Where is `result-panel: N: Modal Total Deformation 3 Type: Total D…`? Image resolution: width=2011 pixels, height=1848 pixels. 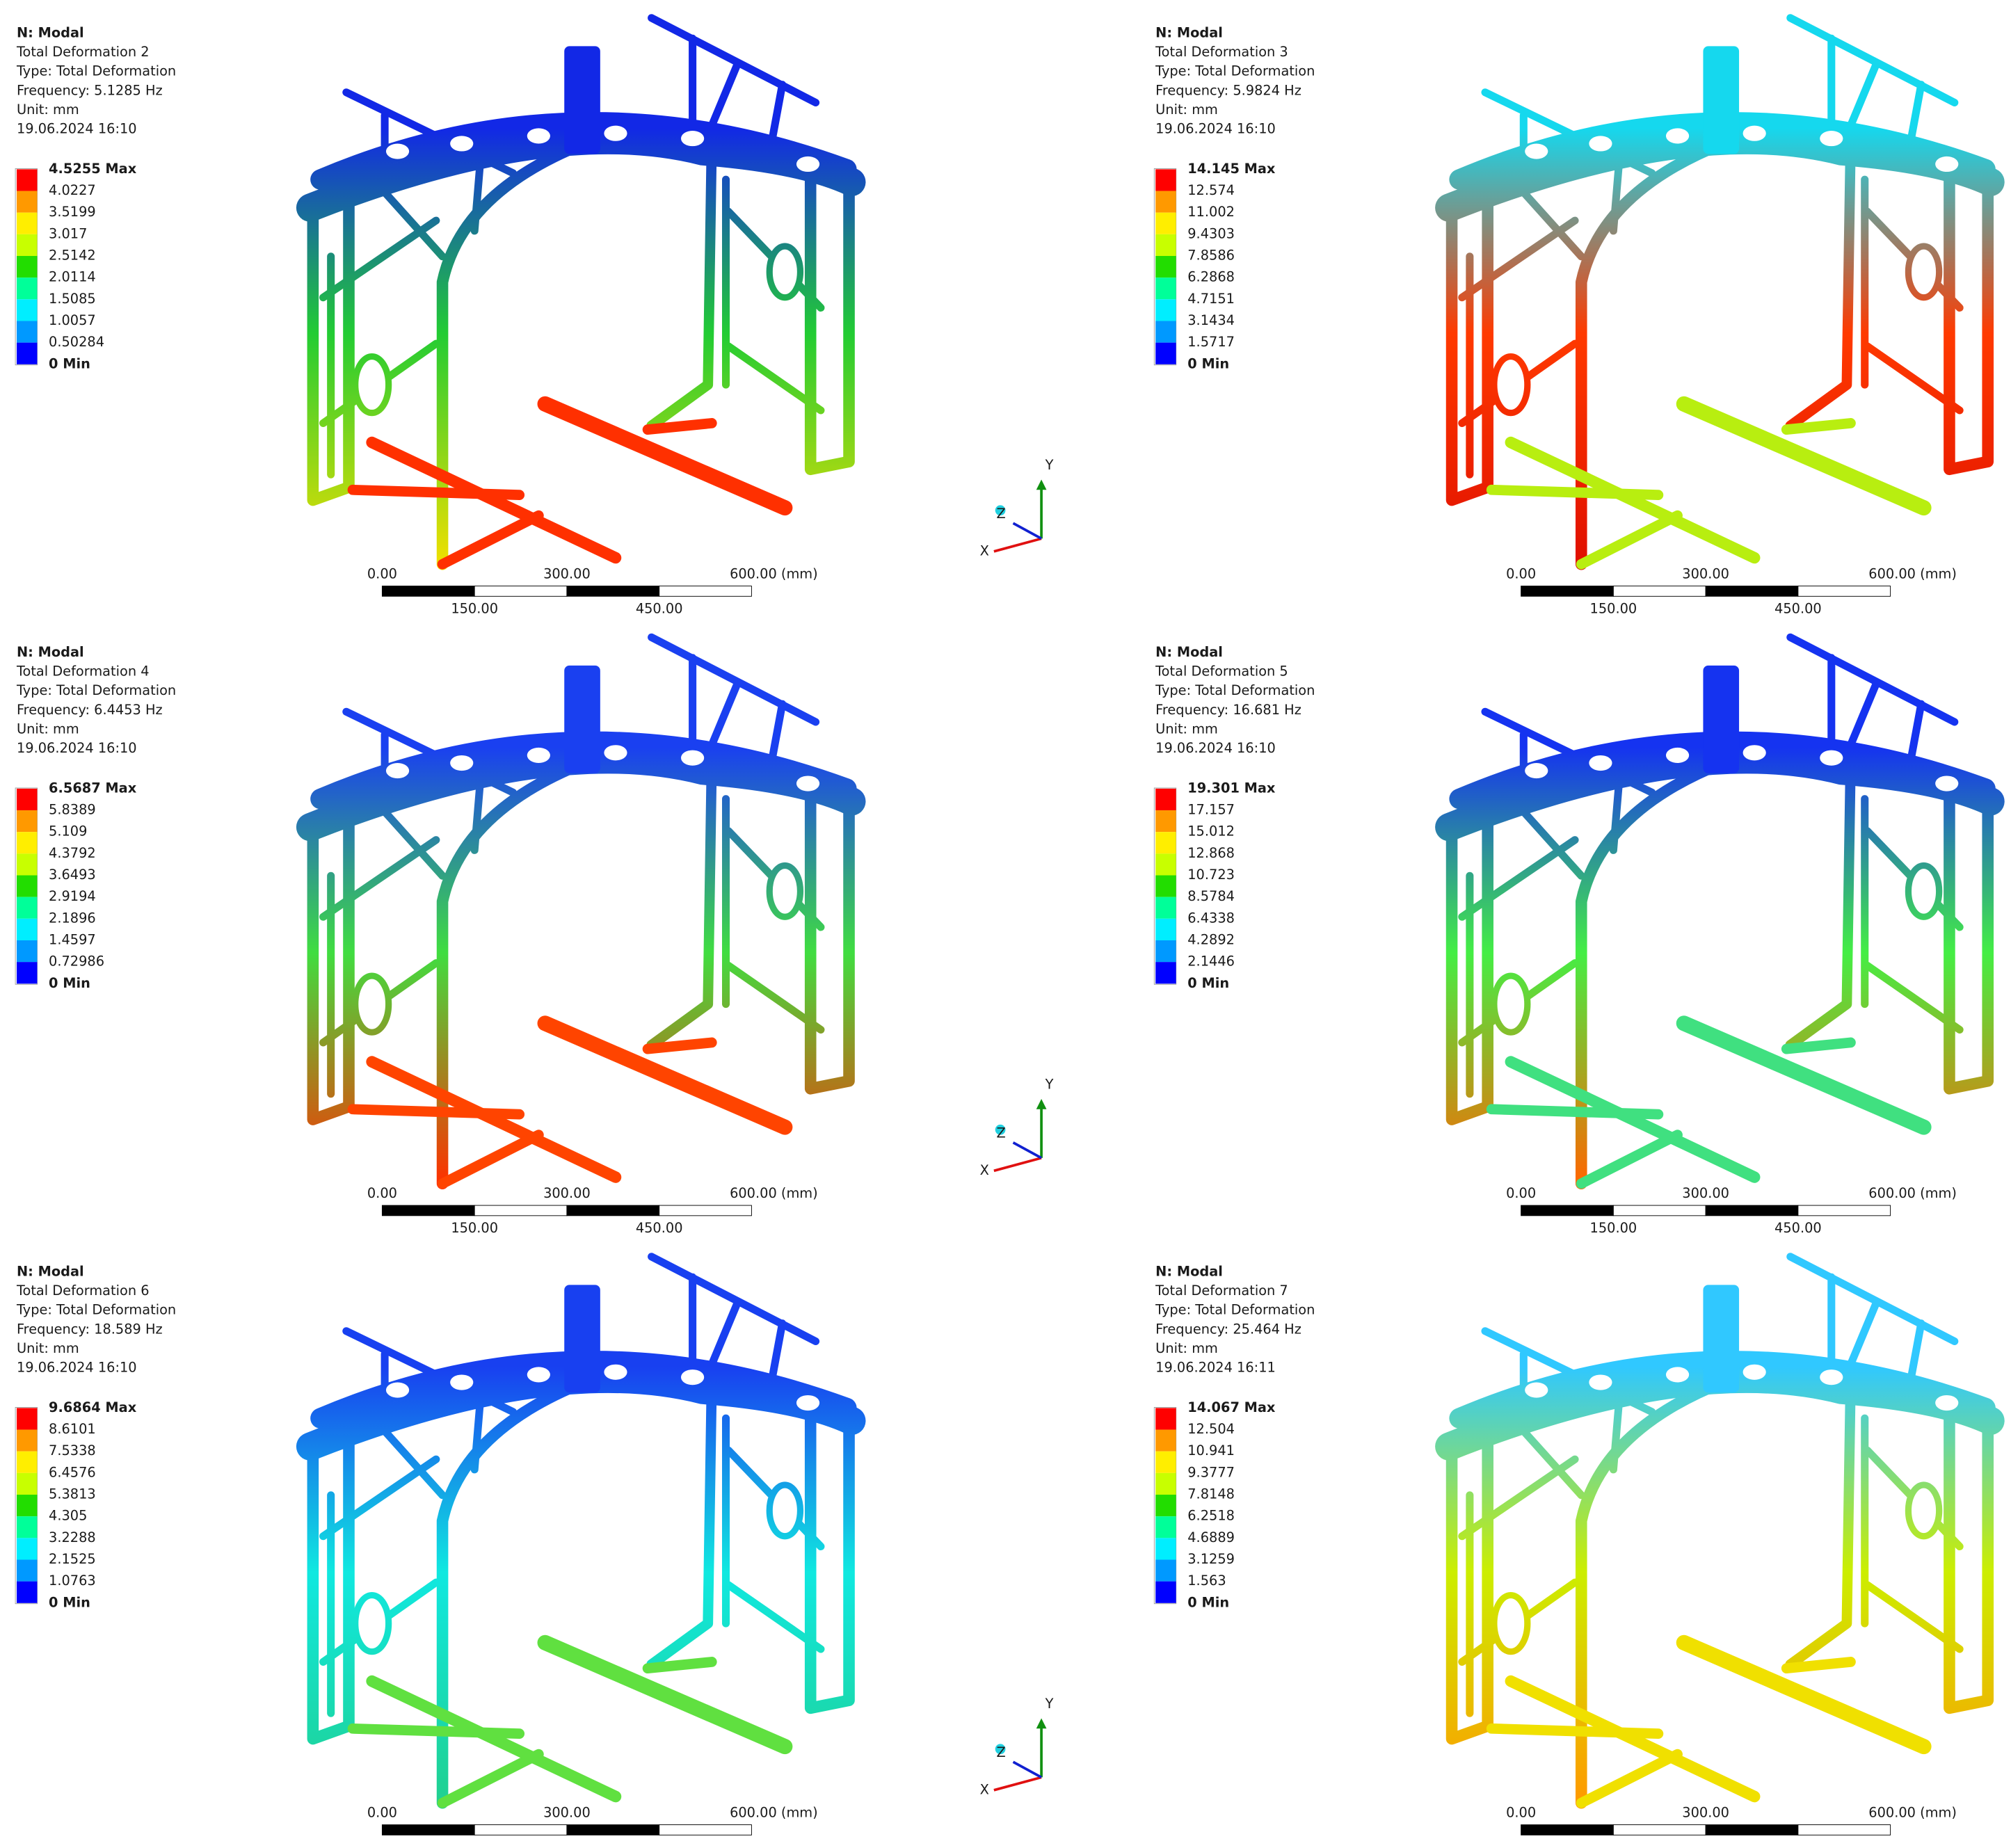
result-panel: N: Modal Total Deformation 3 Type: Total D… is located at coordinates (1579, 315).